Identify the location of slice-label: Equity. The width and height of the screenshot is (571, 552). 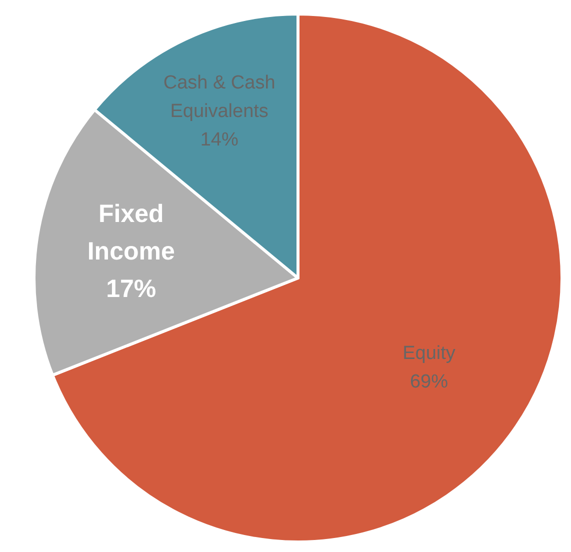
(429, 353).